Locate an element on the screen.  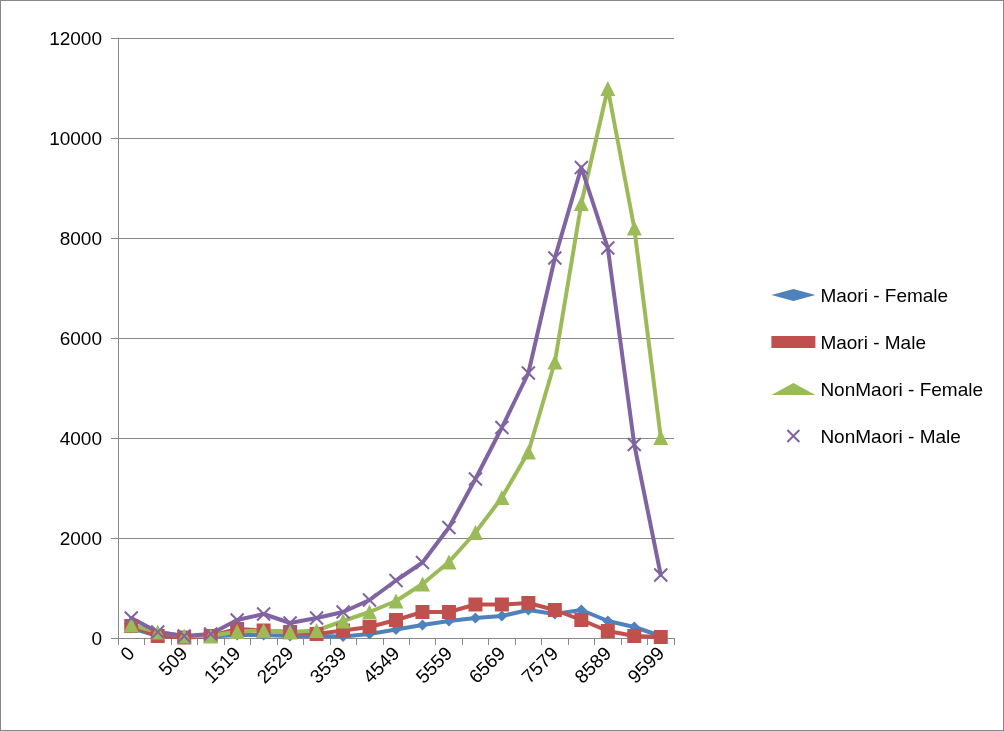
legend-label: Maori - Male is located at coordinates (873, 342).